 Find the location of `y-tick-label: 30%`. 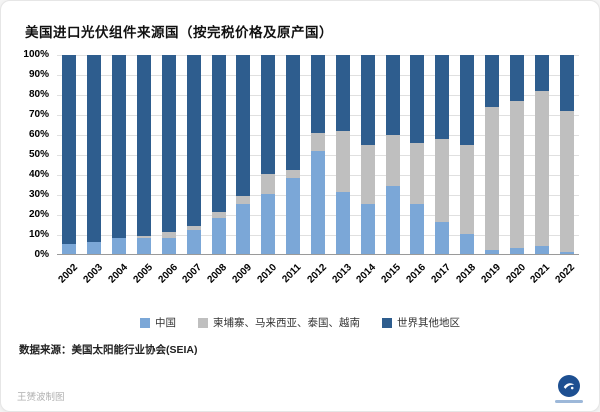

y-tick-label: 30% is located at coordinates (38, 194).